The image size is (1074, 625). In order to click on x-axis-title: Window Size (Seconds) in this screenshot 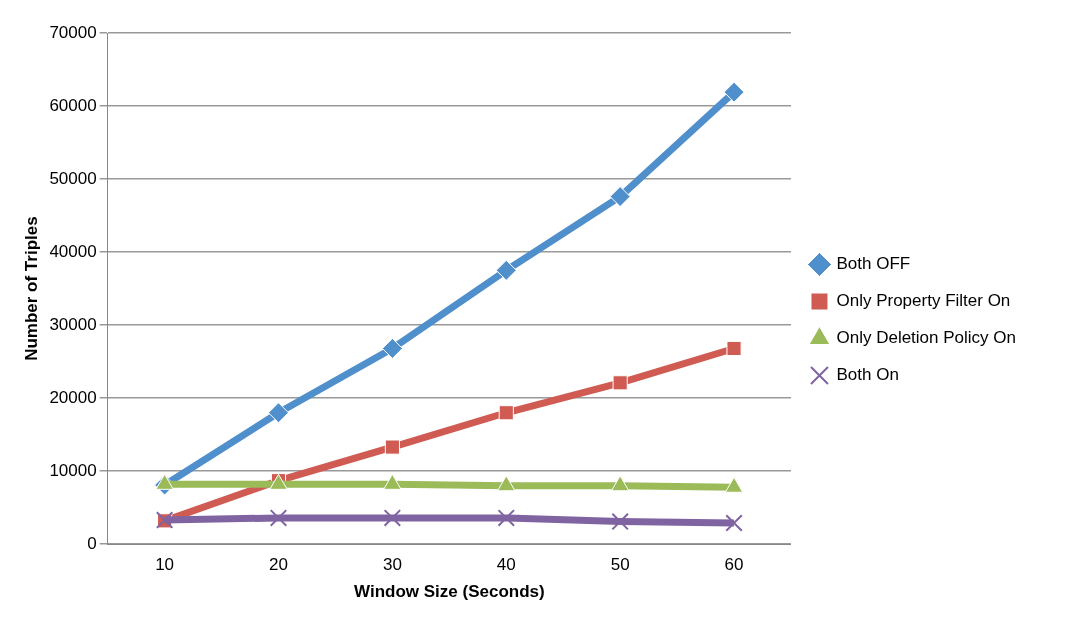, I will do `click(449, 592)`.